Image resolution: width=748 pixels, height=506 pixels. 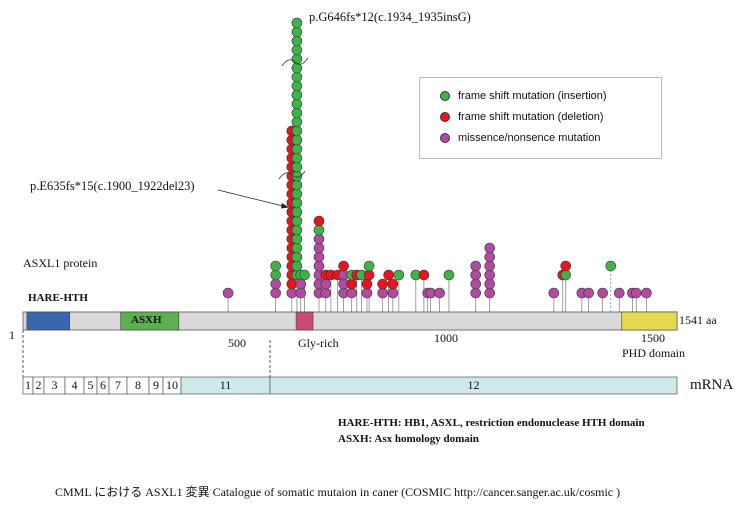 I want to click on green-dot-icon, so click(x=445, y=96).